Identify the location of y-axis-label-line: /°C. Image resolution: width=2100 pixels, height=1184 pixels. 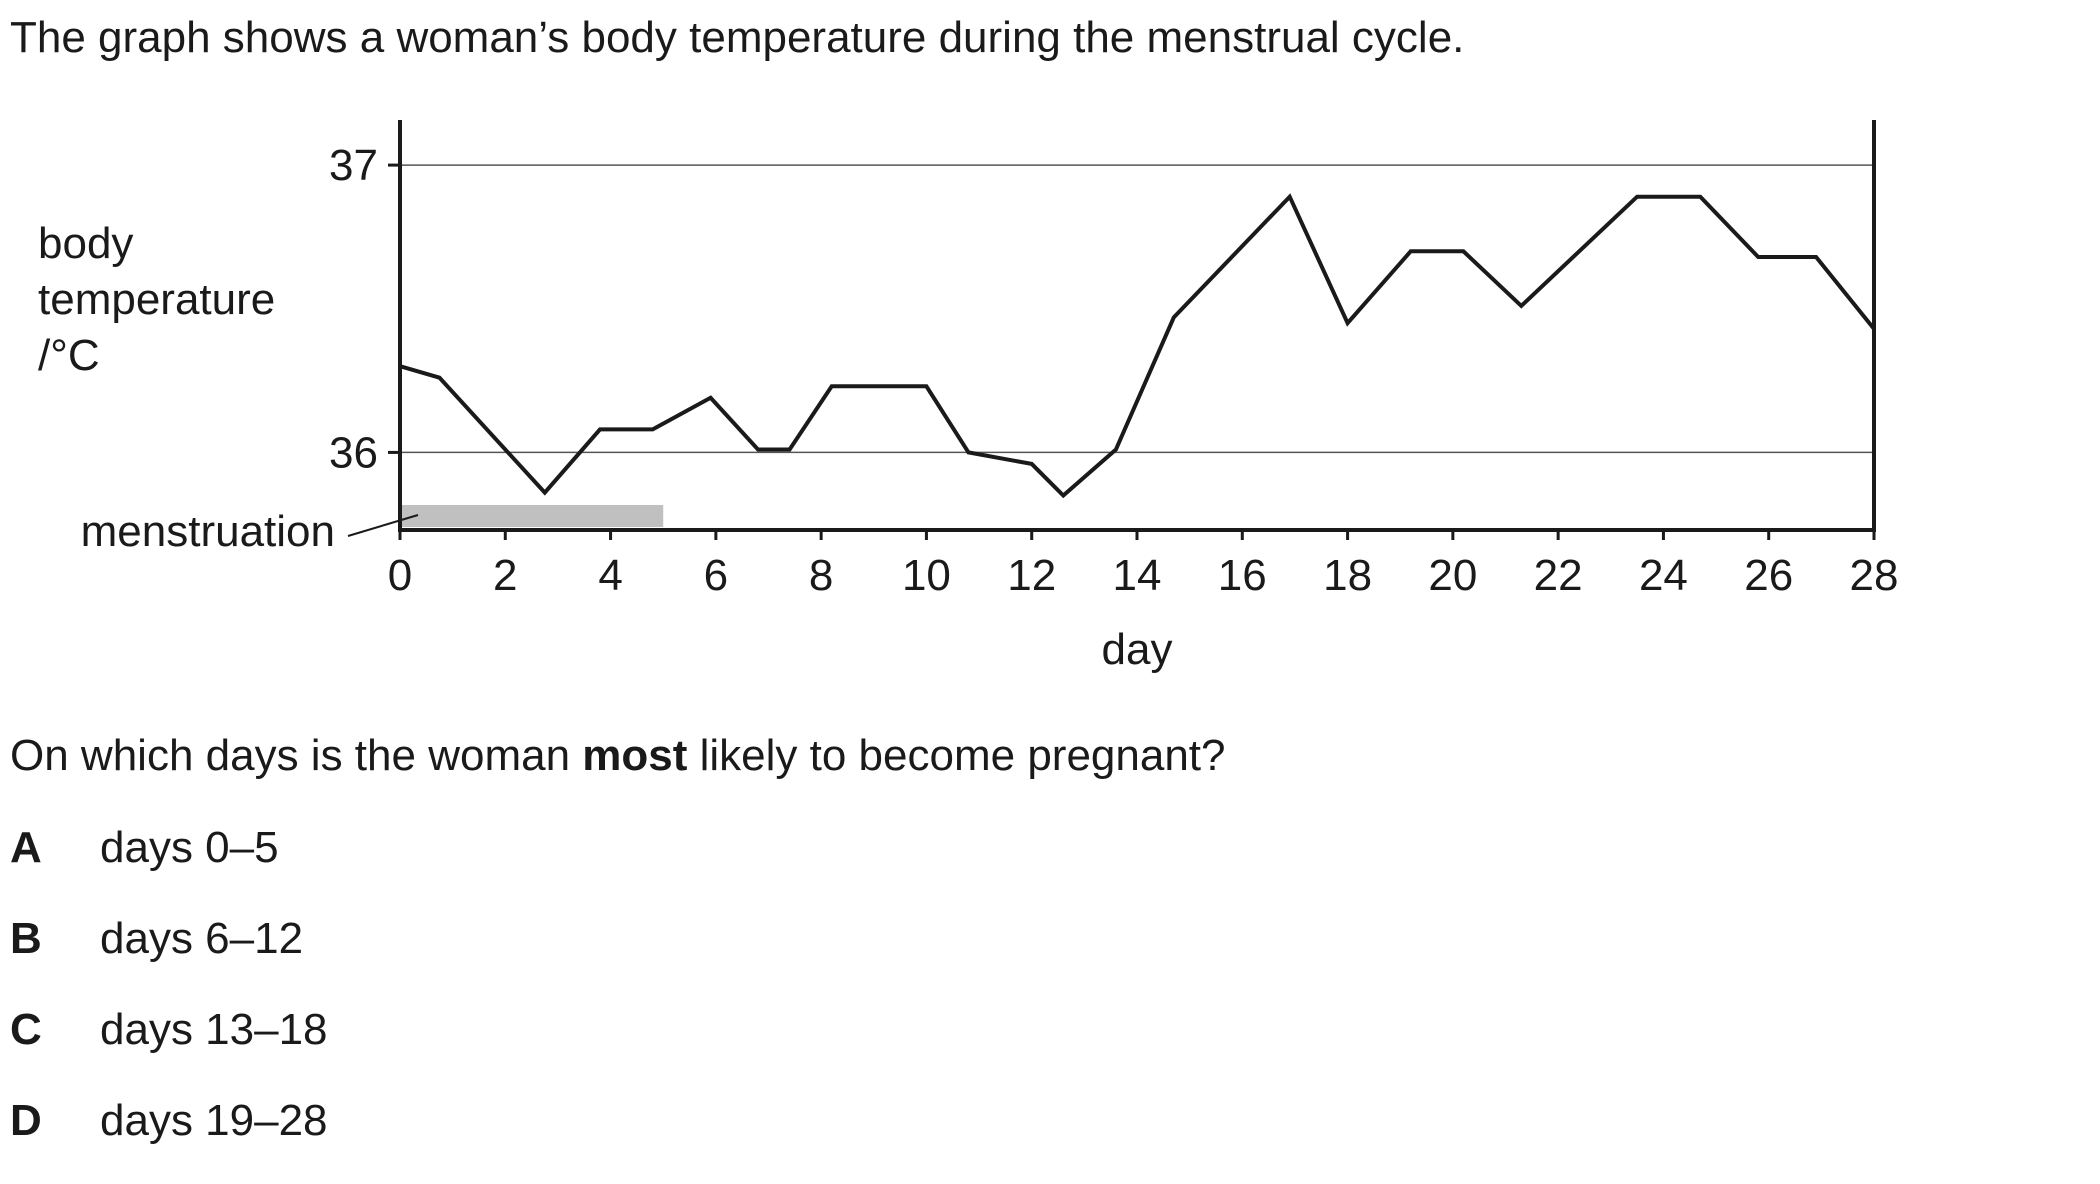
(69, 355).